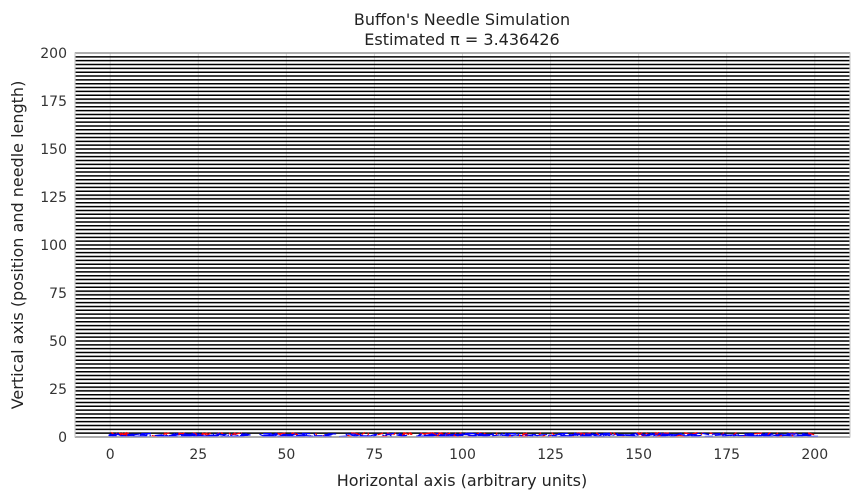 Image resolution: width=860 pixels, height=499 pixels. Describe the element at coordinates (462, 455) in the screenshot. I see `x-tick-label: 100` at that location.